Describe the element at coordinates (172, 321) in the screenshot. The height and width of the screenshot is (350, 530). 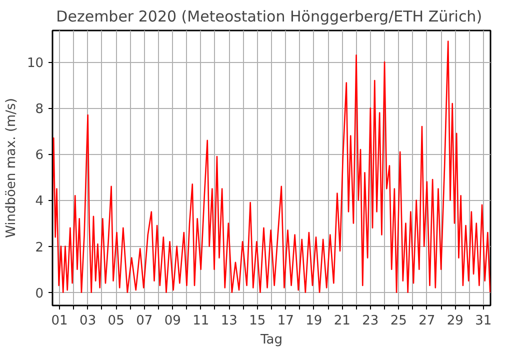
I see `x-tick-label: 09` at that location.